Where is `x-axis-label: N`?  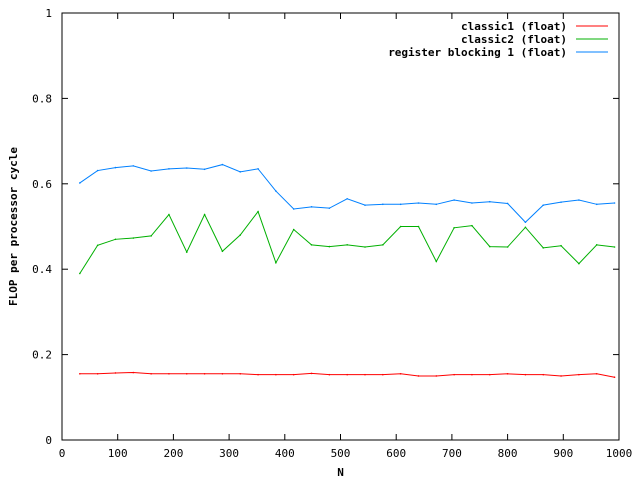 x-axis-label: N is located at coordinates (340, 472).